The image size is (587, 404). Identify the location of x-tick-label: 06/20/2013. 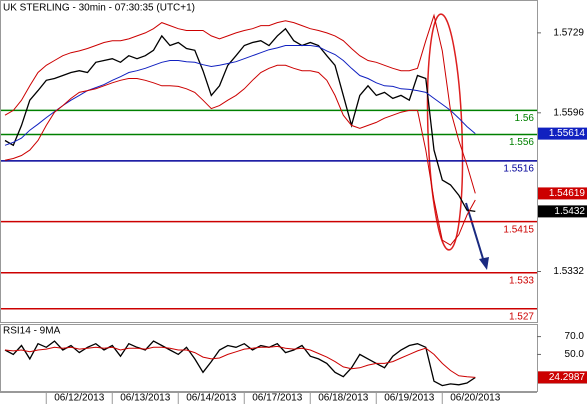
(475, 398).